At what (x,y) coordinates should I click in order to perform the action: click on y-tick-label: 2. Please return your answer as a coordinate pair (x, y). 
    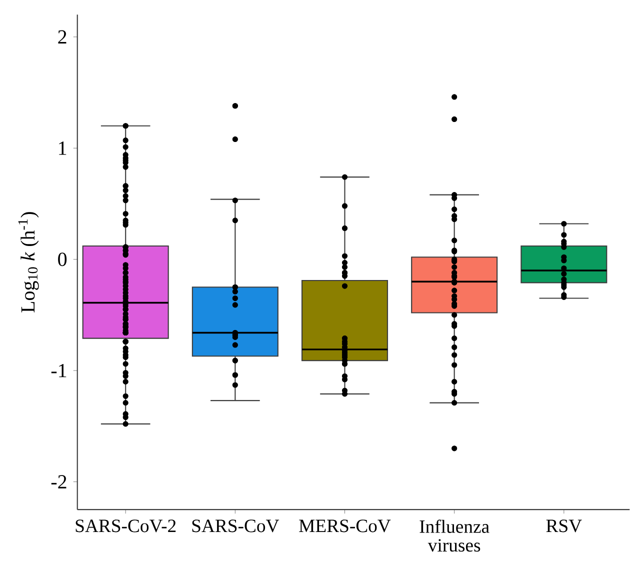
    Looking at the image, I should click on (62, 37).